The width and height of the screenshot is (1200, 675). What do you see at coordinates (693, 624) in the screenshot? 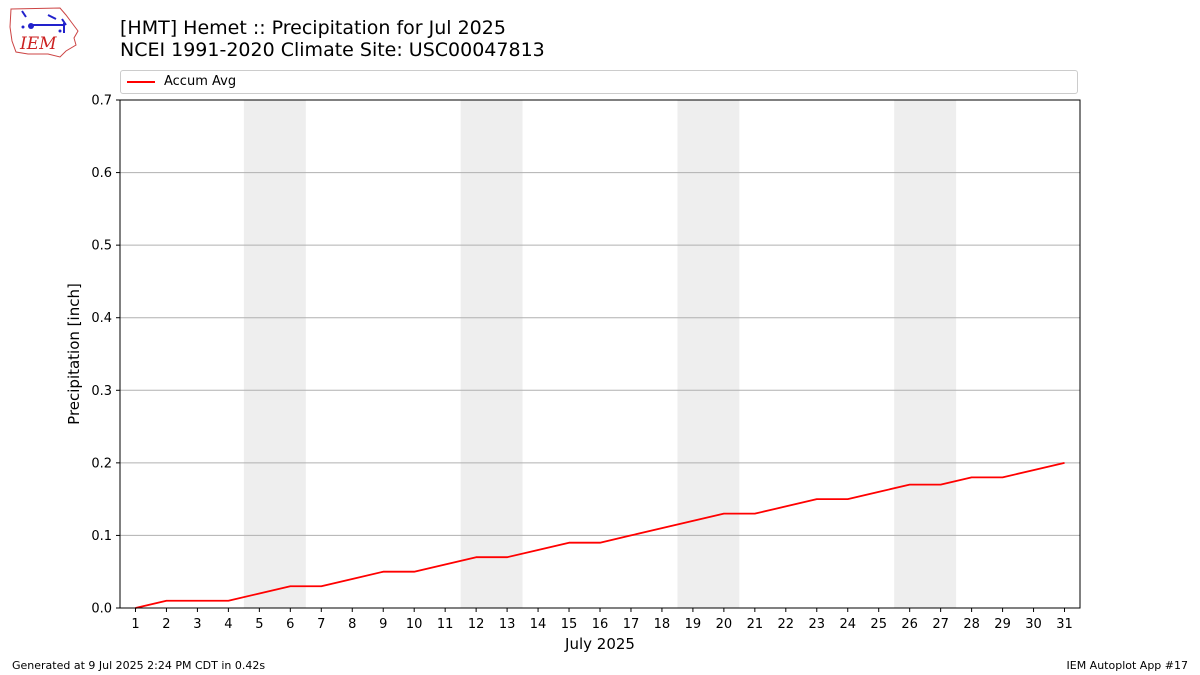
I see `x-tick-label: 19` at bounding box center [693, 624].